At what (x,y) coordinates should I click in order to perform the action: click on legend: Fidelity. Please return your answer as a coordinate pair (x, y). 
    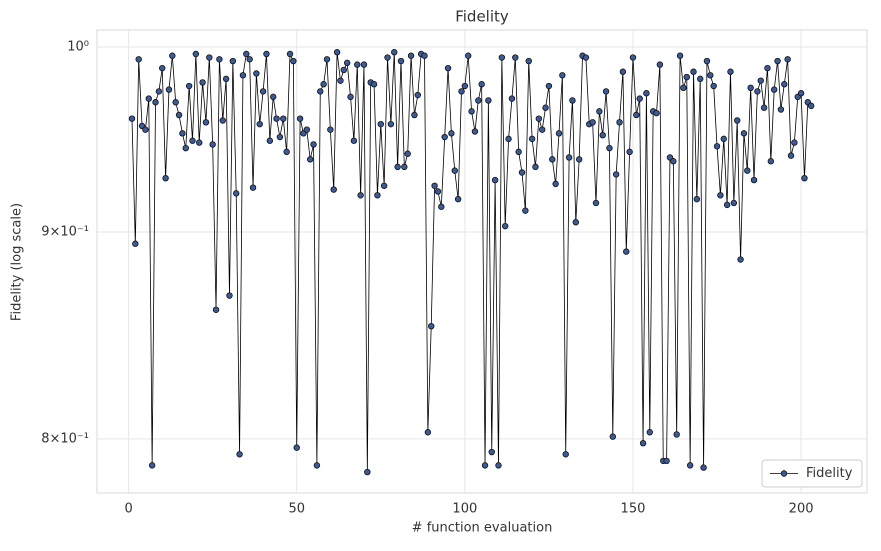
    Looking at the image, I should click on (812, 473).